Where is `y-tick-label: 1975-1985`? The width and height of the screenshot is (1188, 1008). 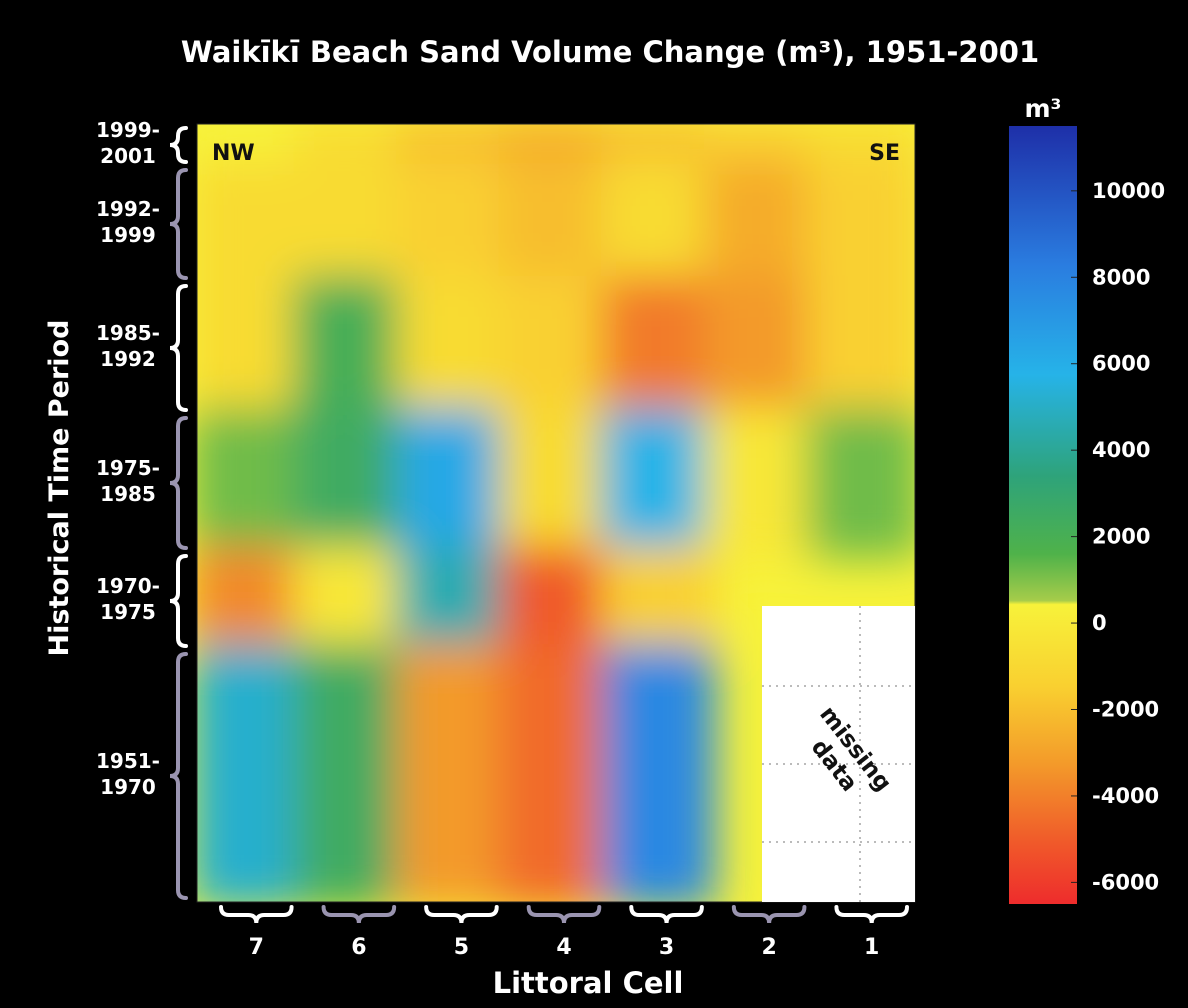 y-tick-label: 1975-1985 is located at coordinates (128, 481).